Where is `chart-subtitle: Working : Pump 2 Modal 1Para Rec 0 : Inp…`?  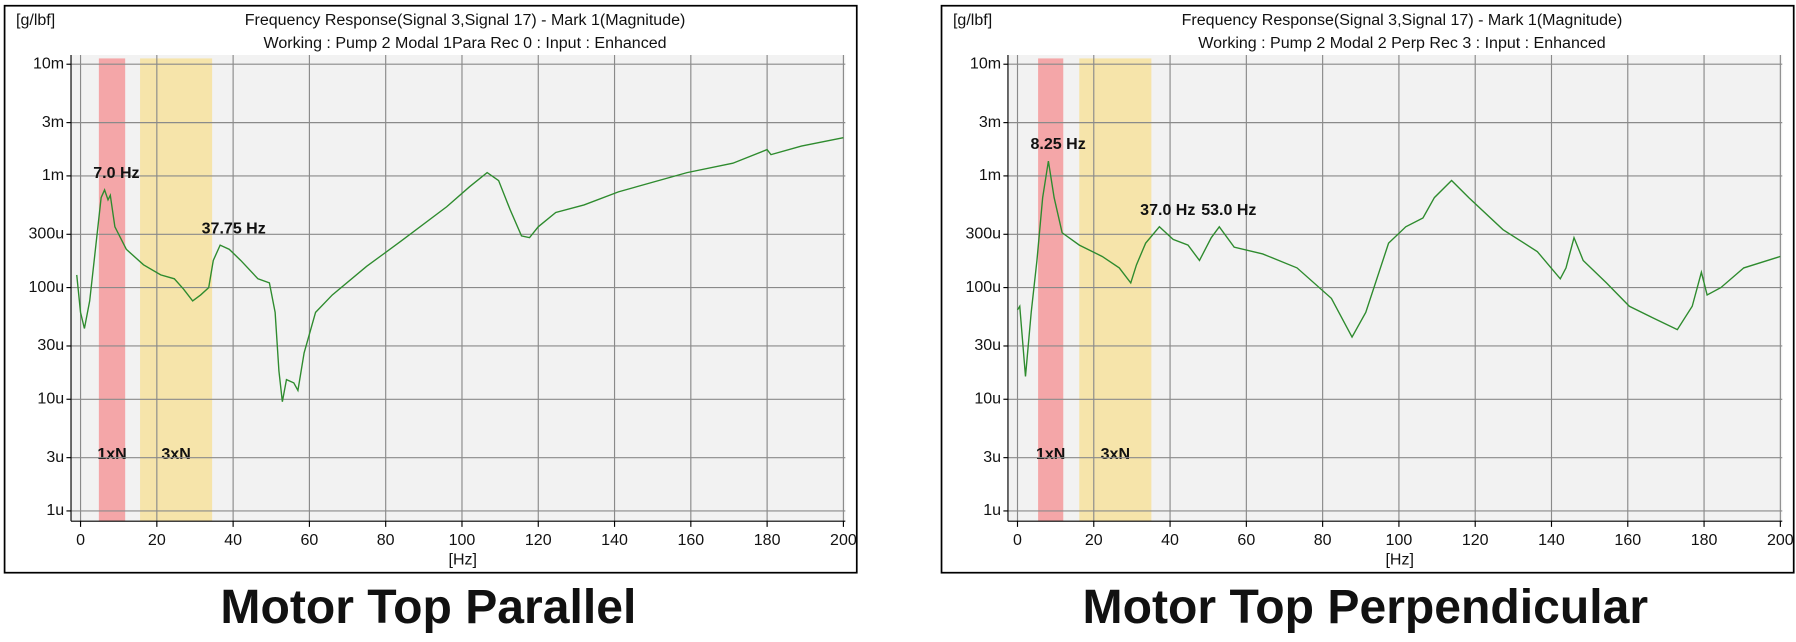
chart-subtitle: Working : Pump 2 Modal 1Para Rec 0 : Inp… is located at coordinates (465, 43).